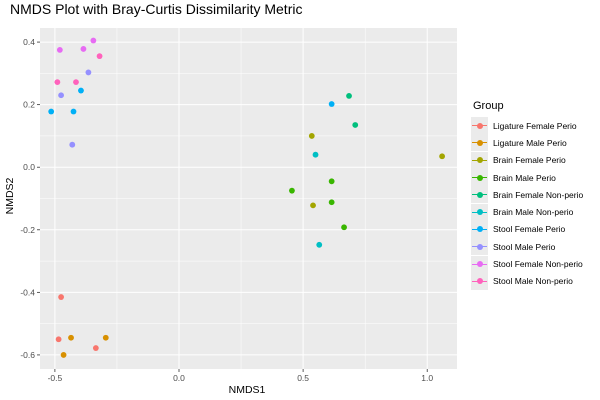 The image size is (600, 400). Describe the element at coordinates (30, 198) in the screenshot. I see `y-axis-ticks: -0.6 -0.4 -0.2 0.0 0.2 0.4` at that location.